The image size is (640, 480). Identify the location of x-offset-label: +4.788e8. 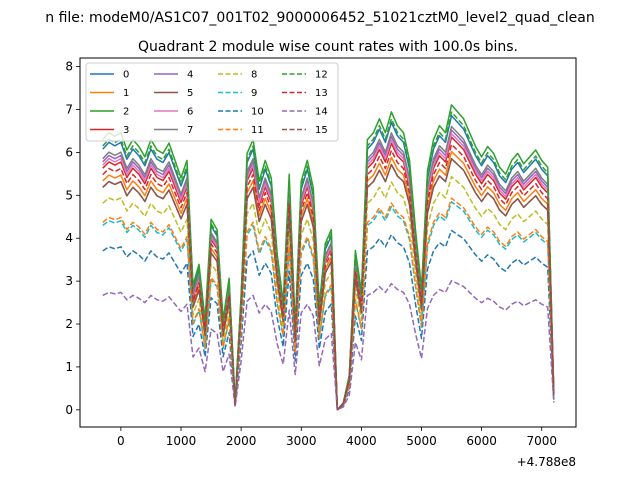
(546, 462).